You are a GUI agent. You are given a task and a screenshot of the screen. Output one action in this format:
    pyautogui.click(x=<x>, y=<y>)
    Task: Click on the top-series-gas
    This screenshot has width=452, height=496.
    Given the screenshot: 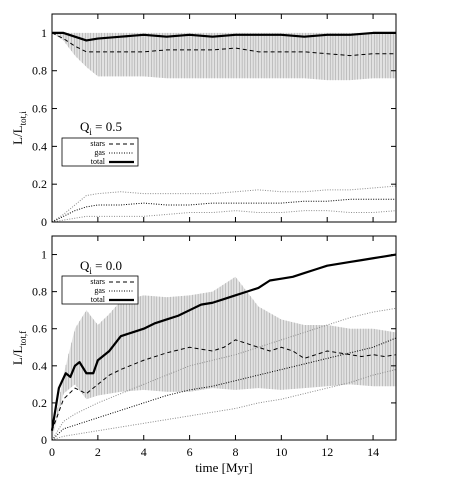 What is the action you would take?
    pyautogui.click(x=223, y=210)
    